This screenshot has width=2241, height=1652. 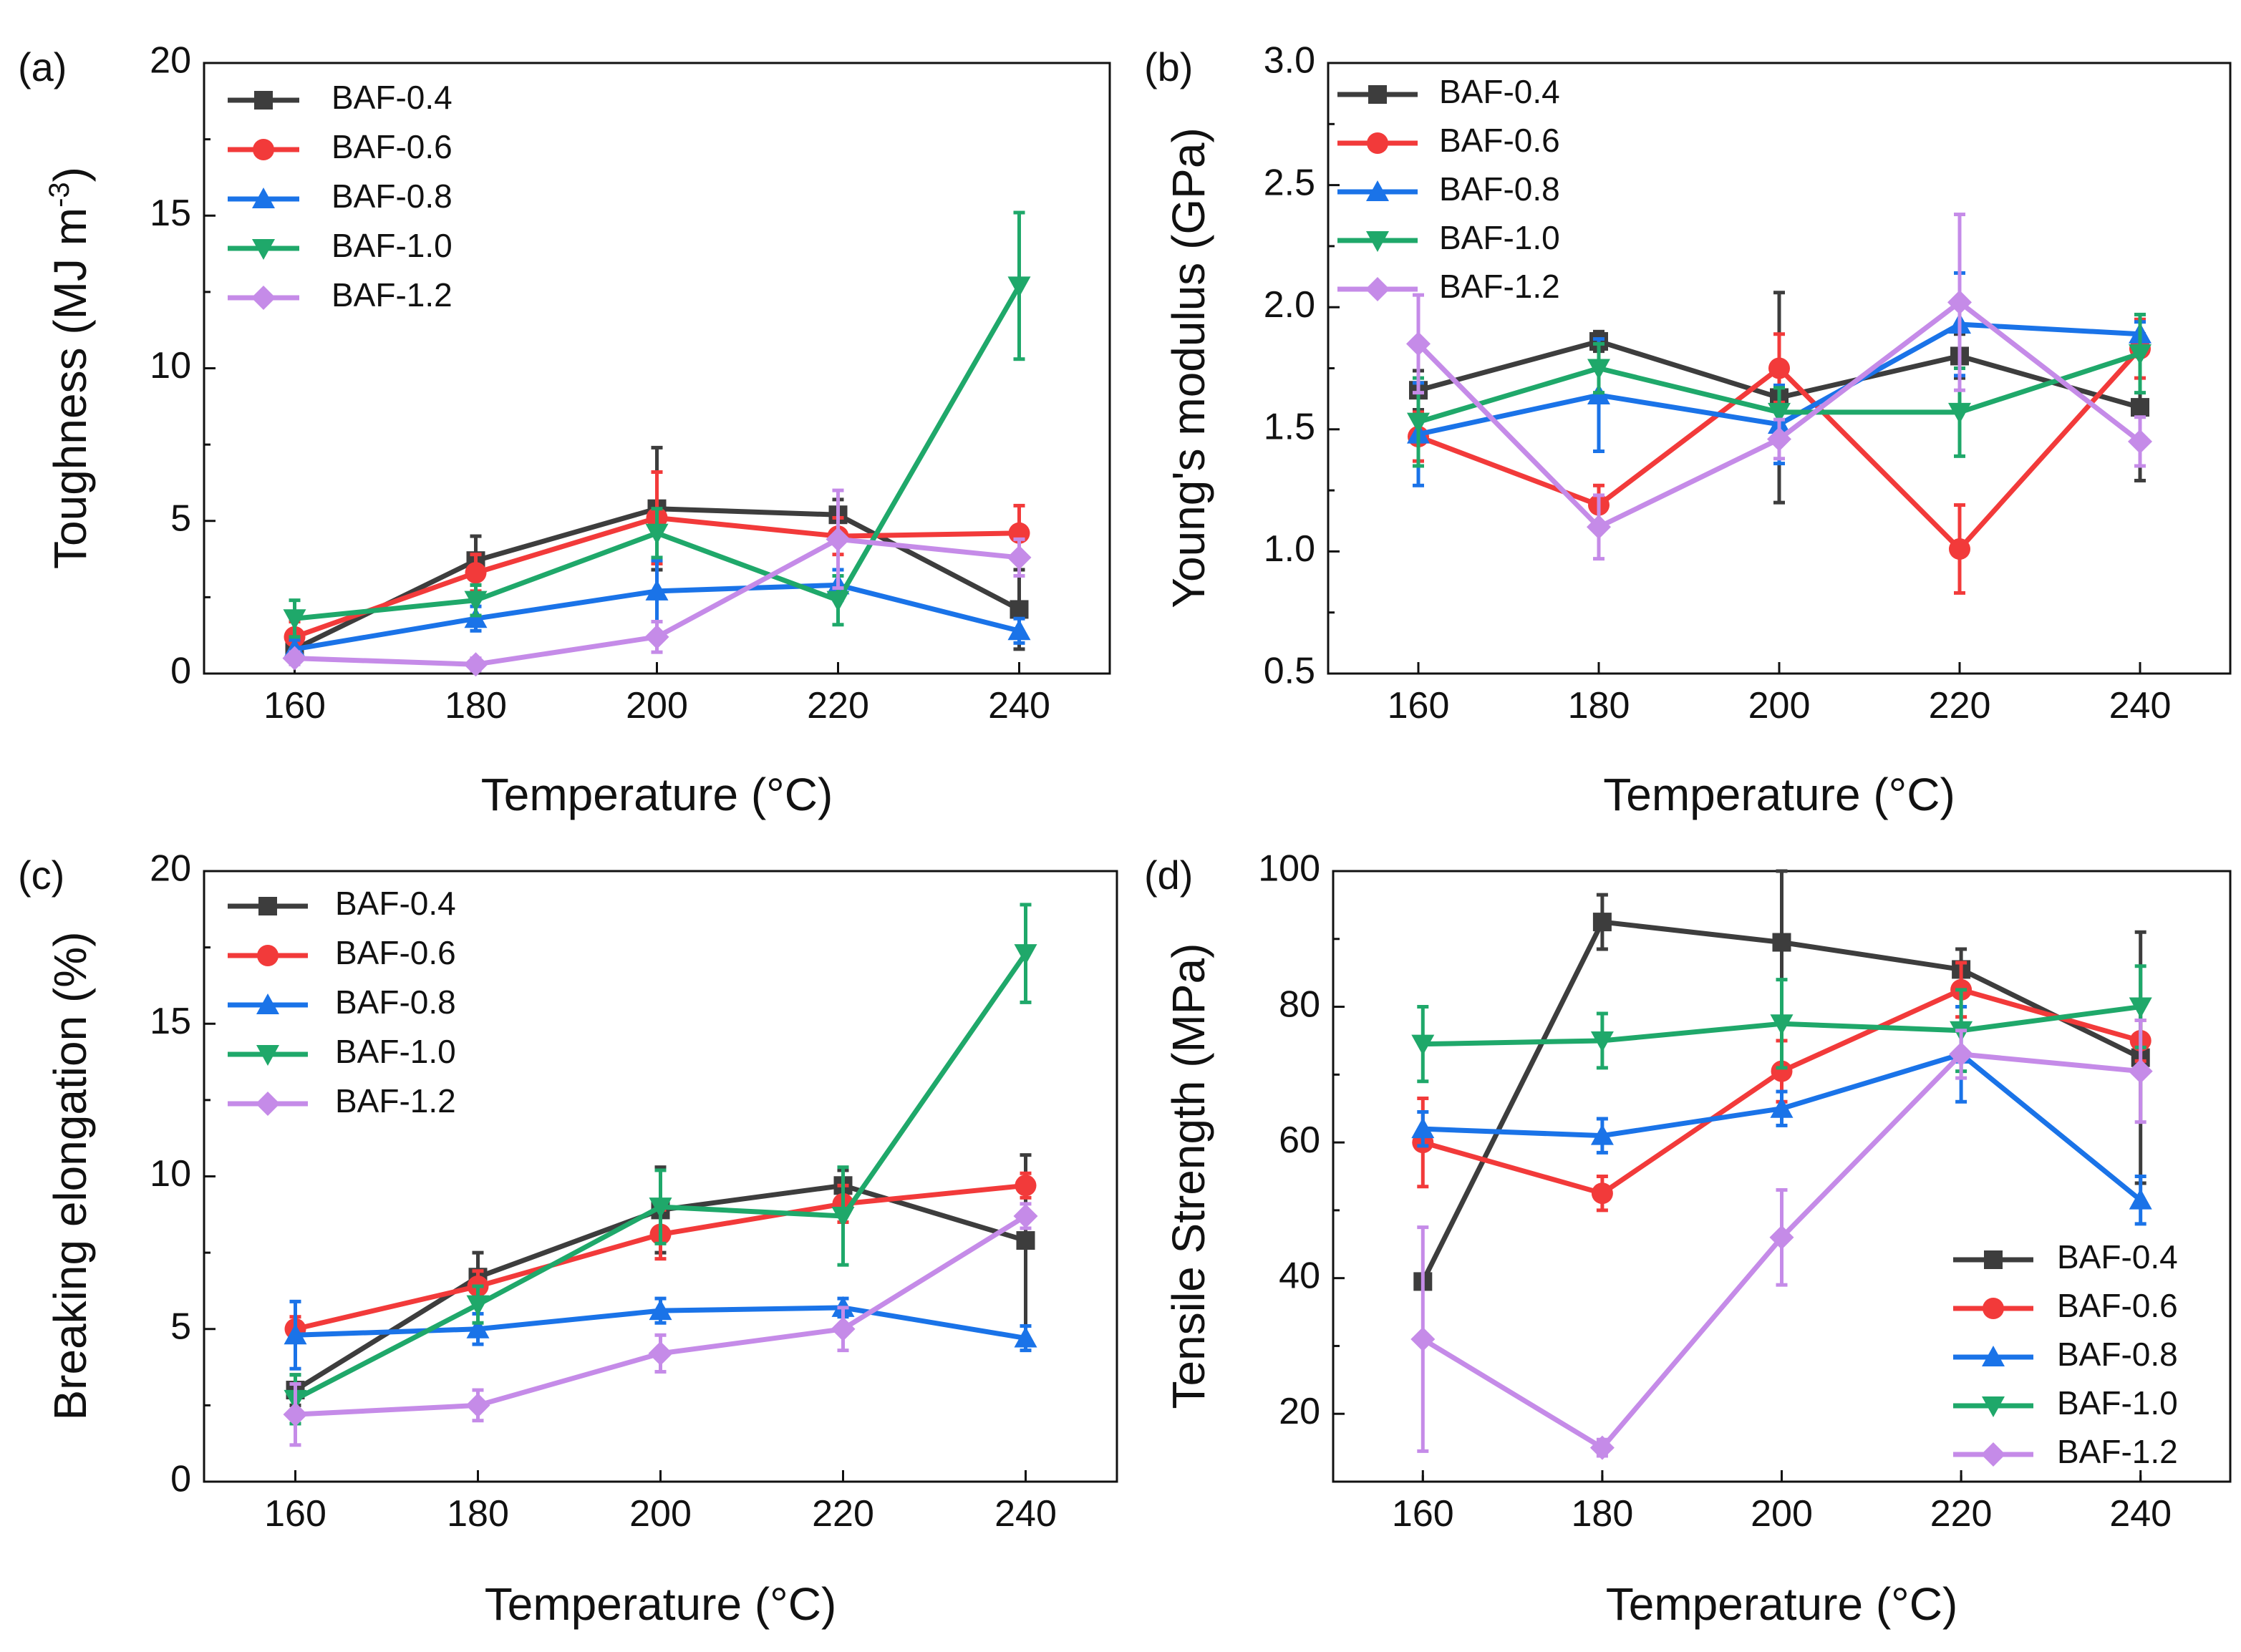 What do you see at coordinates (1188, 1176) in the screenshot?
I see `y-axis-title: Tensile Strength (MPa)` at bounding box center [1188, 1176].